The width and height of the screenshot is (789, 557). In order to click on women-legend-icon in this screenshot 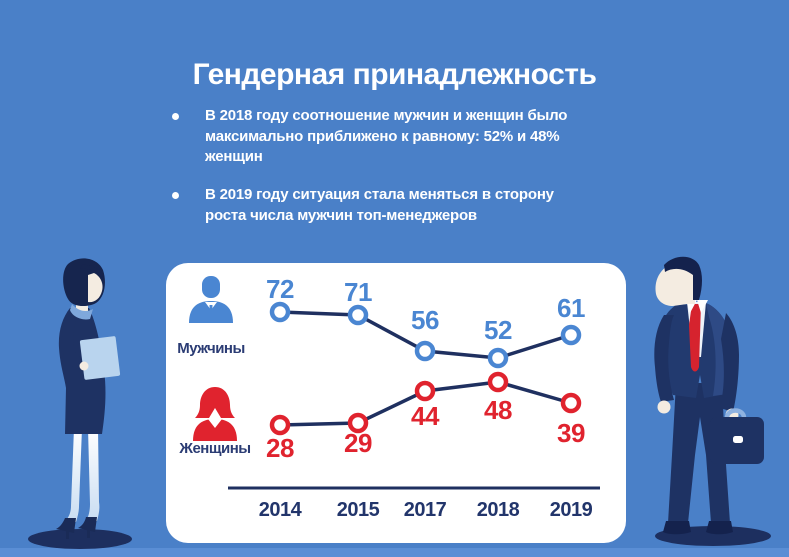, I will do `click(215, 414)`.